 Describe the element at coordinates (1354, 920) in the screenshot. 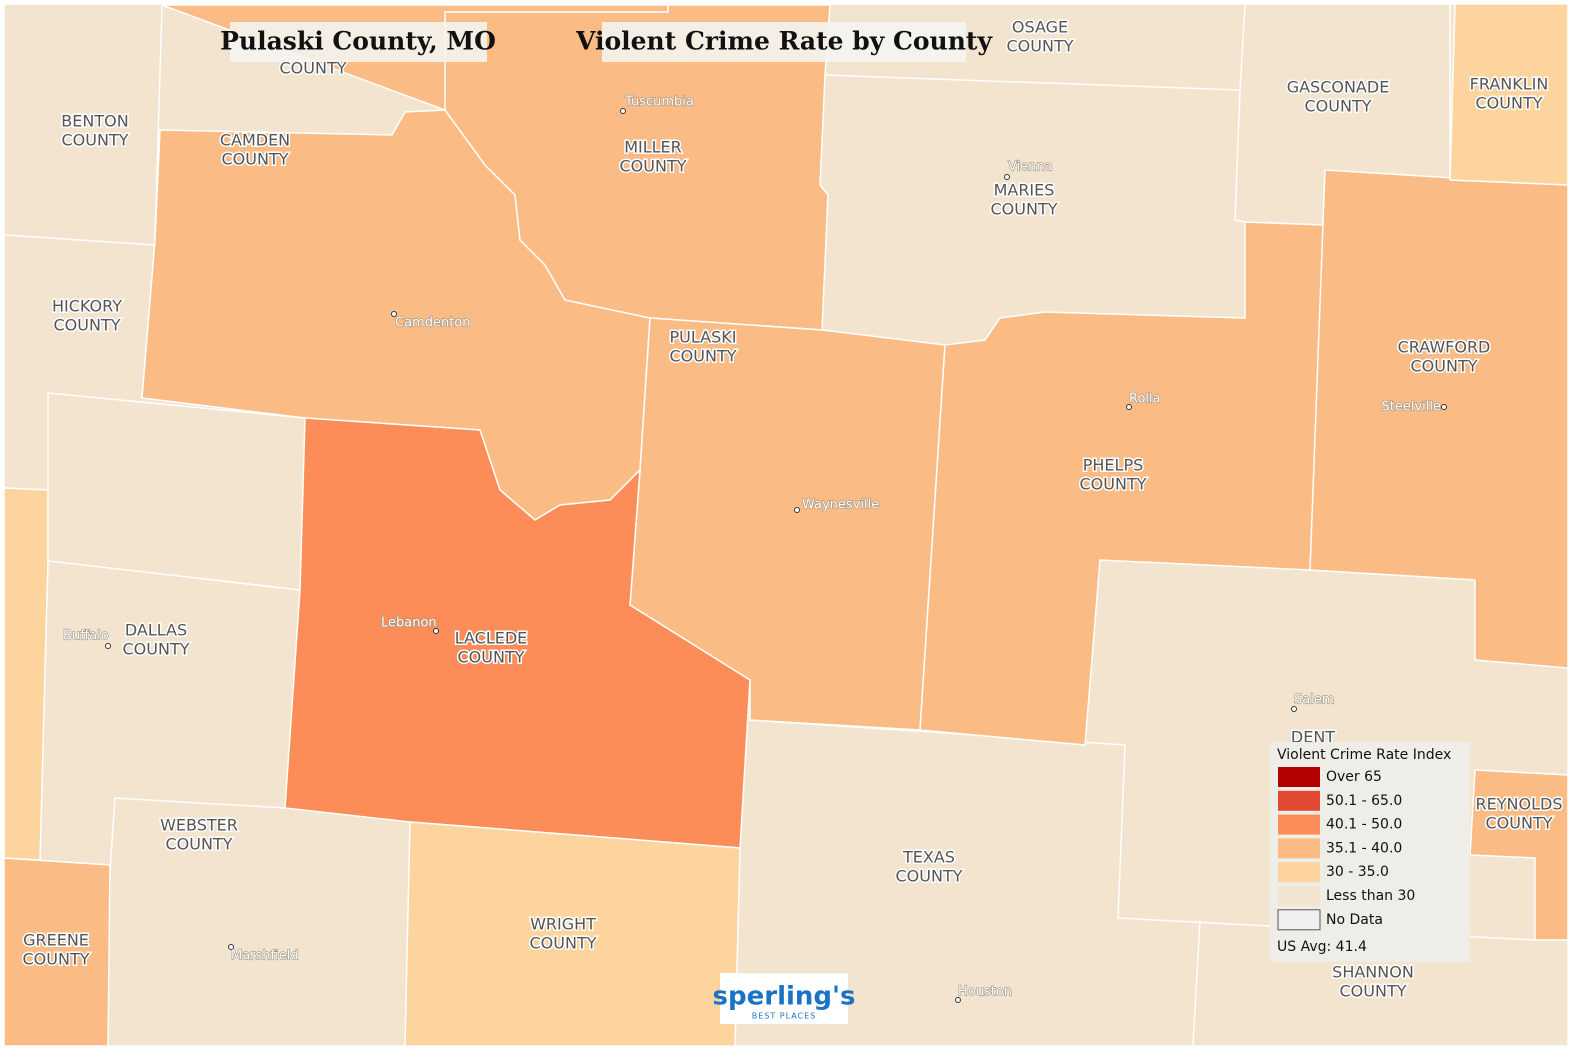

I see `legend-label: No Data` at that location.